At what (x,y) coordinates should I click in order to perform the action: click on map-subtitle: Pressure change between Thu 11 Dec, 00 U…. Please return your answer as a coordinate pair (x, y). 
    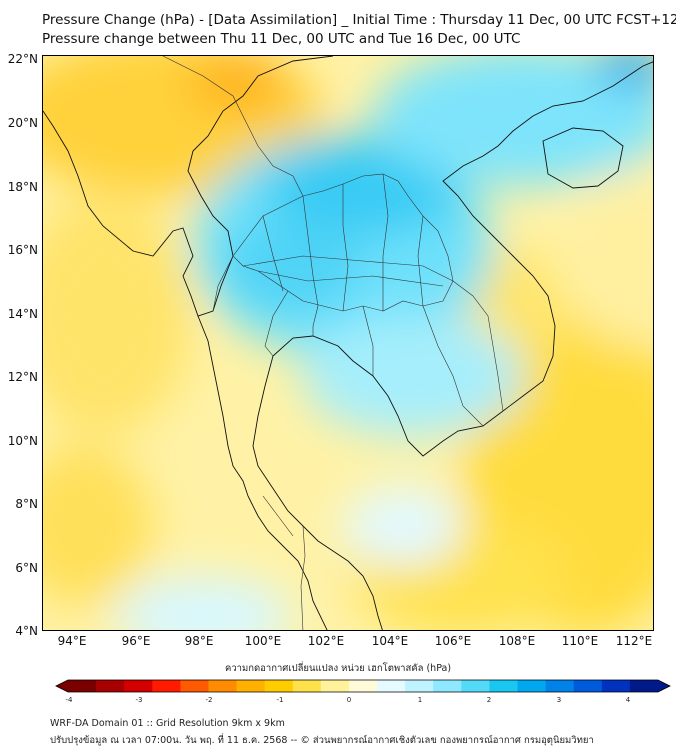
    Looking at the image, I should click on (281, 39).